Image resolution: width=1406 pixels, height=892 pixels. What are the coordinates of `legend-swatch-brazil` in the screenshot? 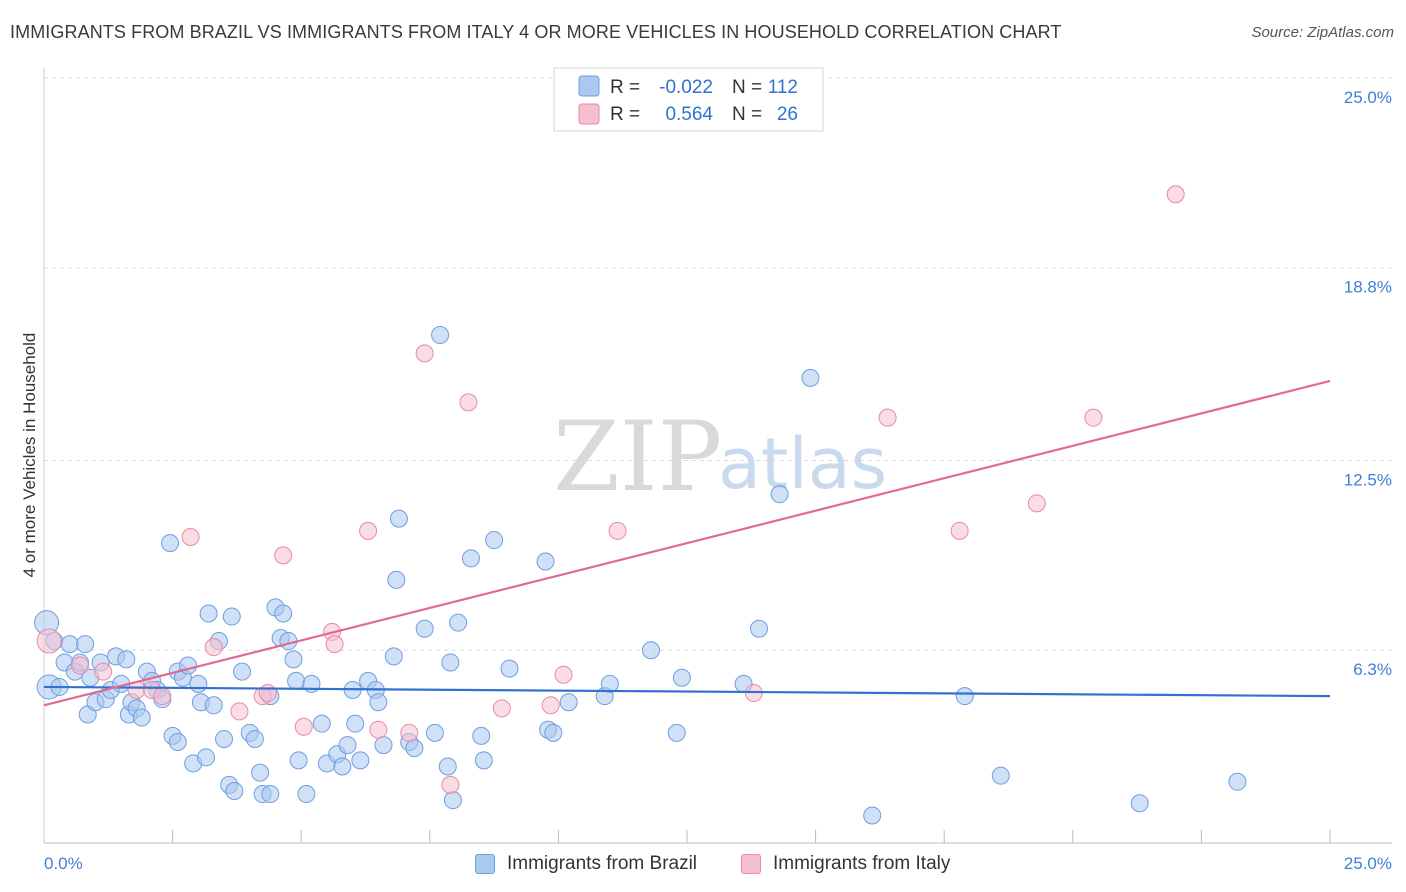 It's located at (589, 86).